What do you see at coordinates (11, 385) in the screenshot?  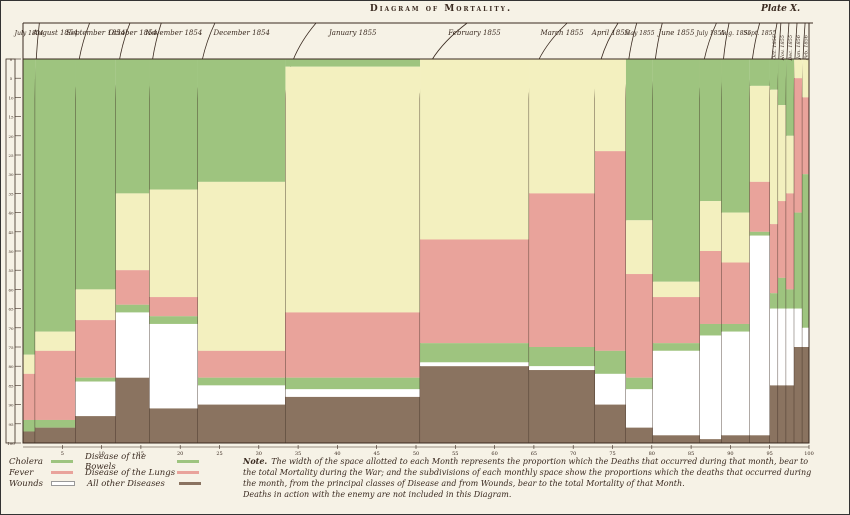 I see `y-tick-label: 85` at bounding box center [11, 385].